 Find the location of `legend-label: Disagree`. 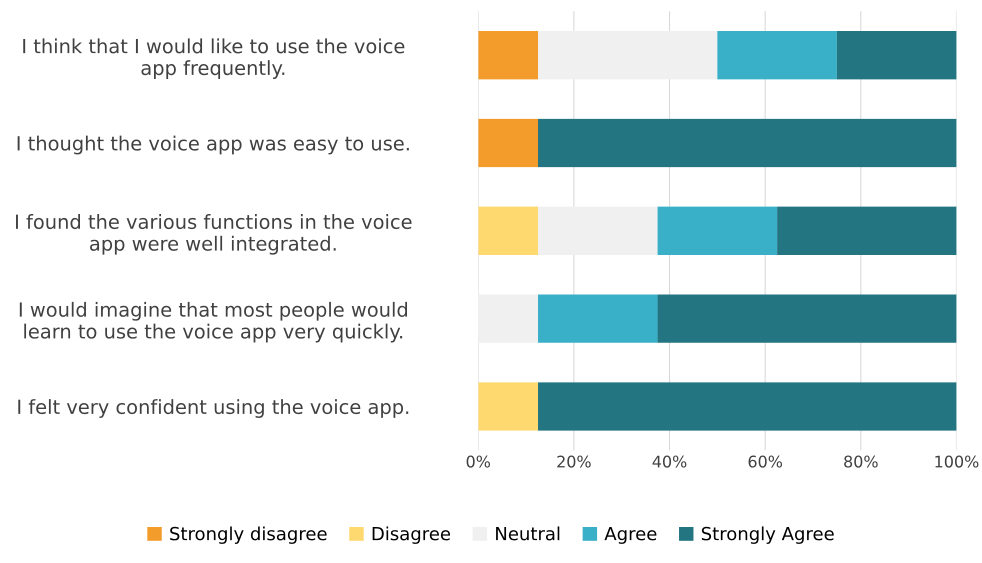

legend-label: Disagree is located at coordinates (411, 535).